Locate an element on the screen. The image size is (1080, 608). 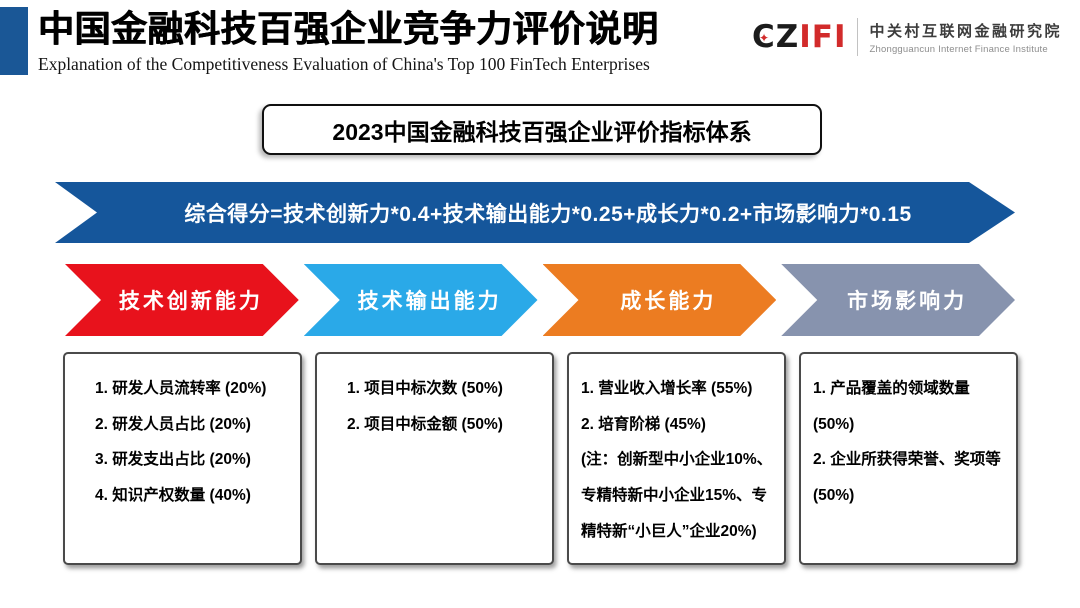
czifi-logo-icon: CZIFI ✦ is located at coordinates (799, 36).